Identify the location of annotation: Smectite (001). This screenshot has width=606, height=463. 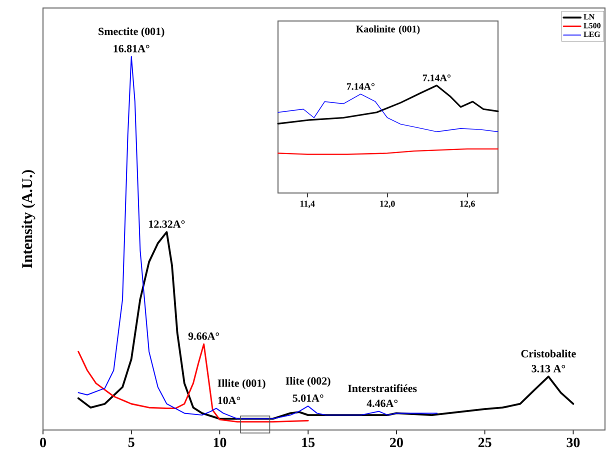
(131, 32).